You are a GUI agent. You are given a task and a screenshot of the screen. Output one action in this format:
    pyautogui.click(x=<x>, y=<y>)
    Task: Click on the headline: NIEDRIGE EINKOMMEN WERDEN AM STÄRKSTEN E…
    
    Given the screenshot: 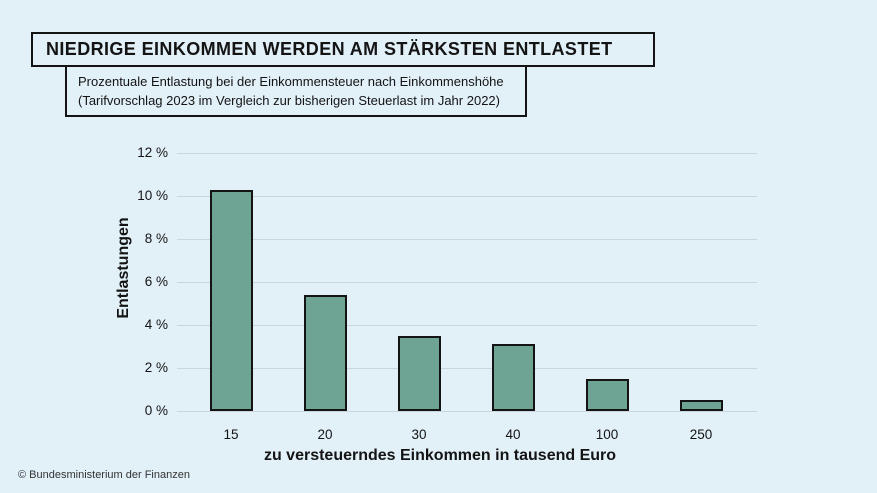 What is the action you would take?
    pyautogui.click(x=329, y=49)
    